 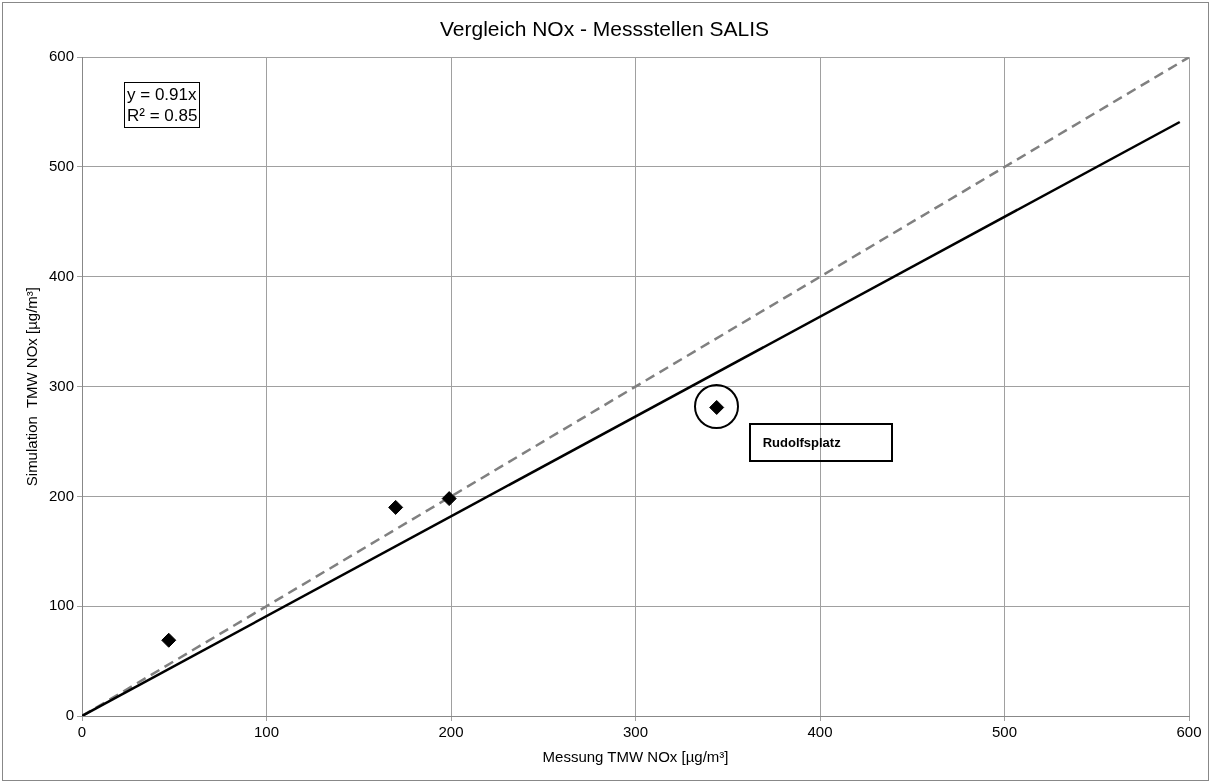 What do you see at coordinates (62, 56) in the screenshot?
I see `y-tick-label: 600` at bounding box center [62, 56].